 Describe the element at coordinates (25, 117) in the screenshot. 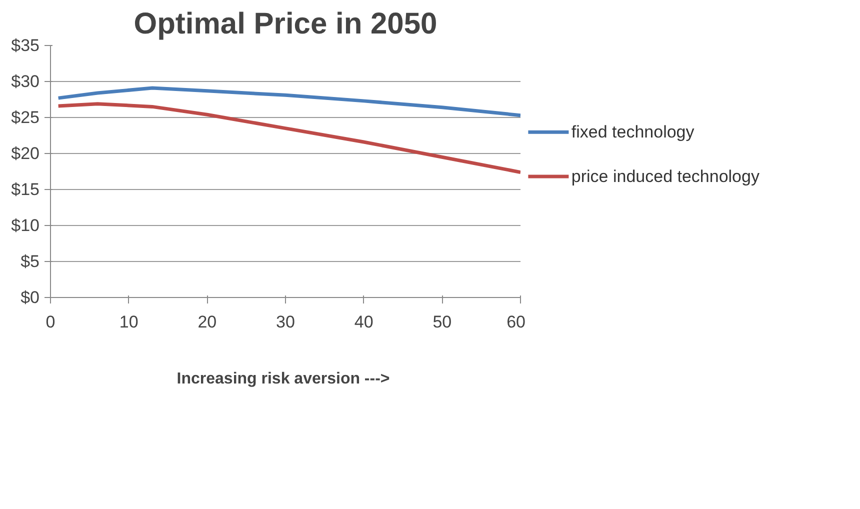

I see `y-tick-label: $25` at that location.